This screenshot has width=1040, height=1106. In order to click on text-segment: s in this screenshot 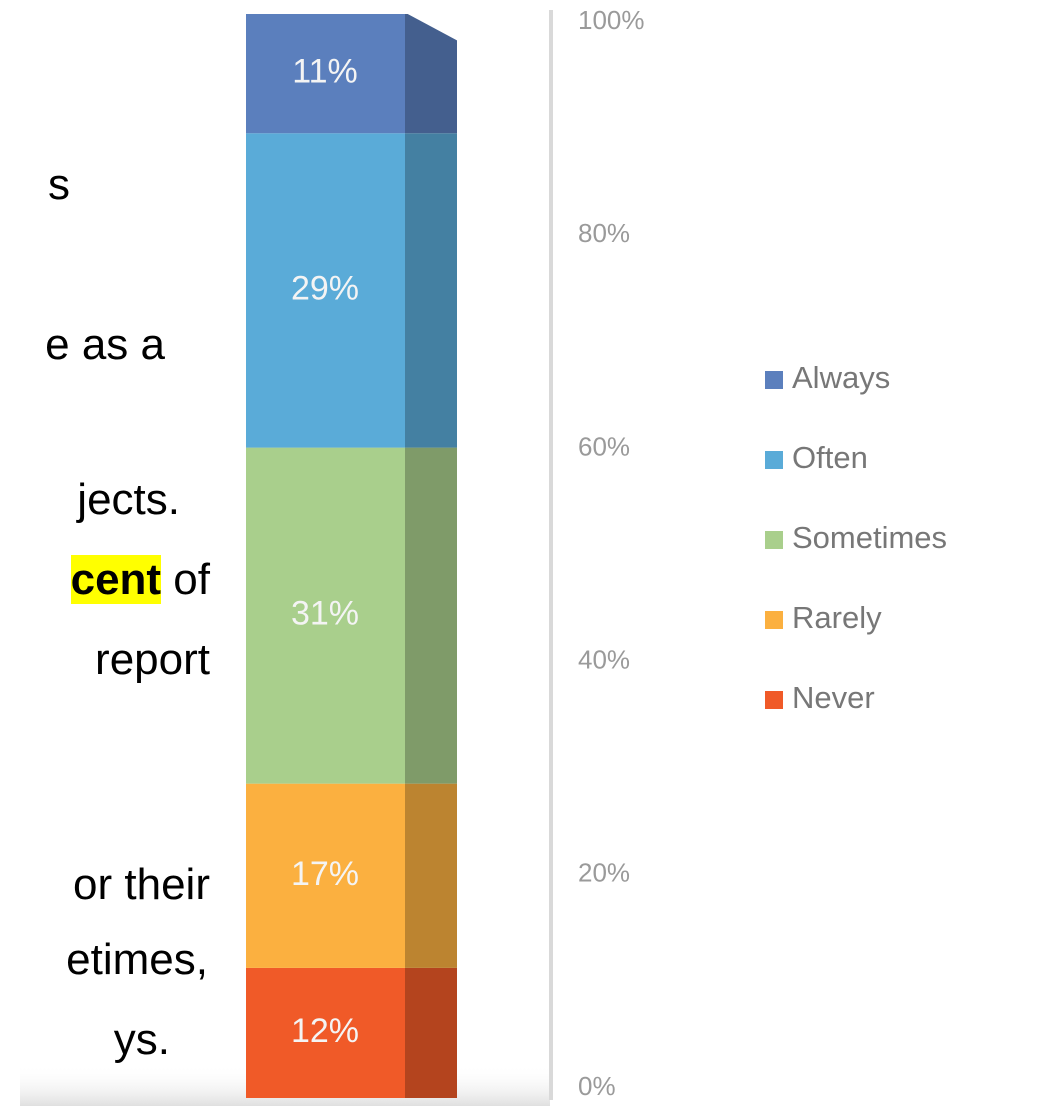, I will do `click(59, 184)`.